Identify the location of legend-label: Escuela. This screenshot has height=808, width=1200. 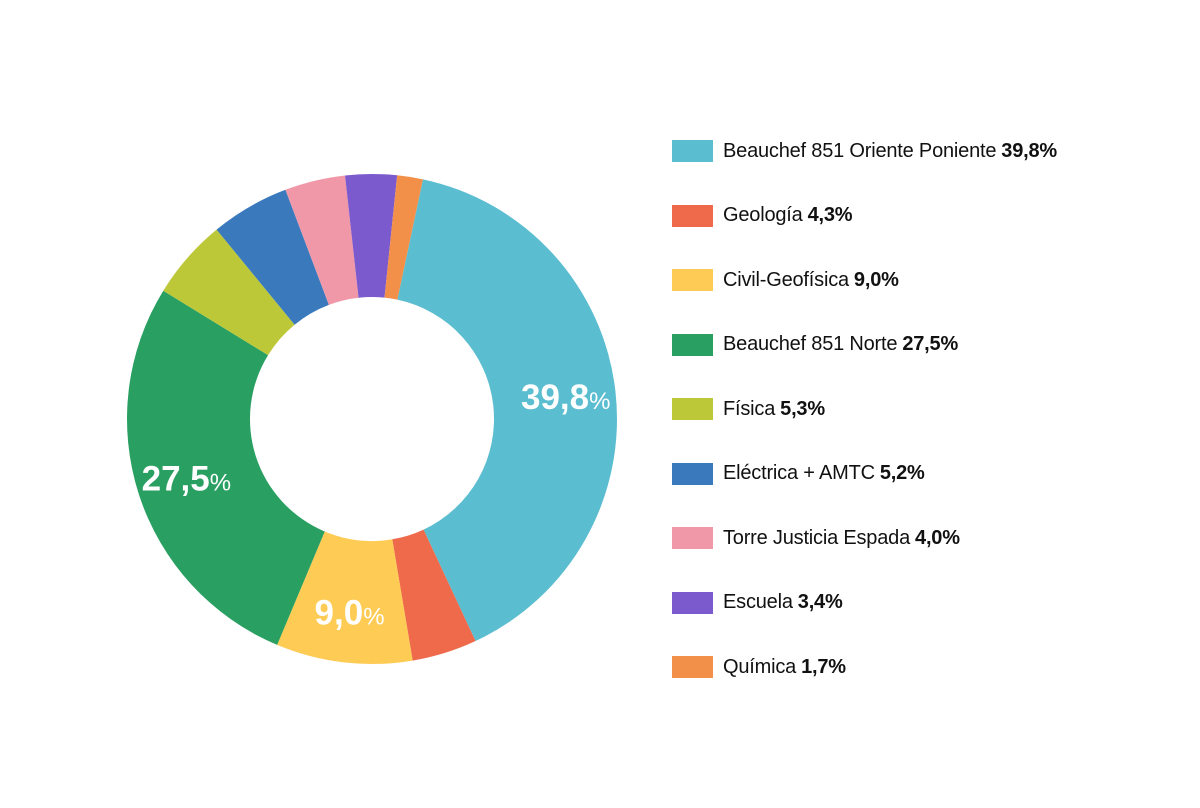
(758, 602).